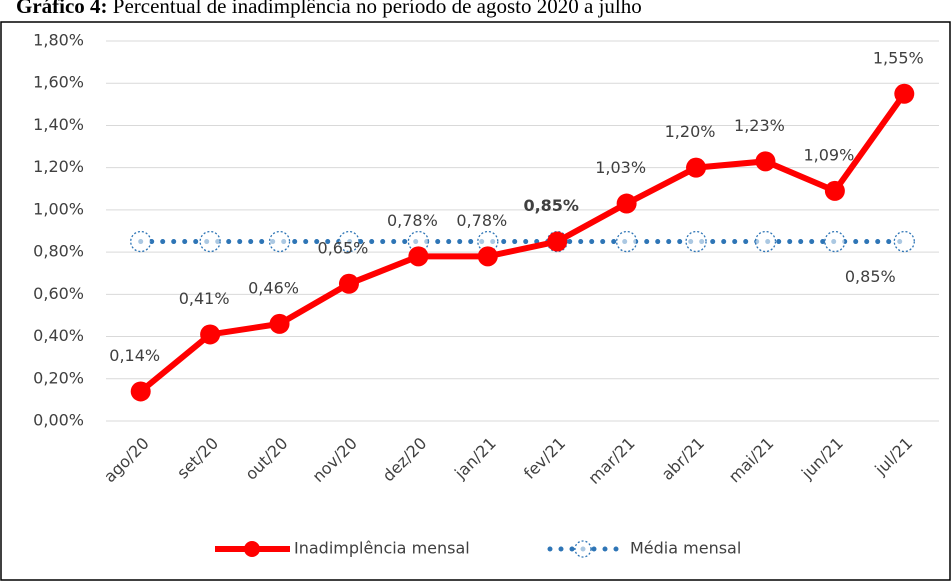 This screenshot has width=952, height=581. What do you see at coordinates (58, 40) in the screenshot?
I see `y-tick-label: 1,80%` at bounding box center [58, 40].